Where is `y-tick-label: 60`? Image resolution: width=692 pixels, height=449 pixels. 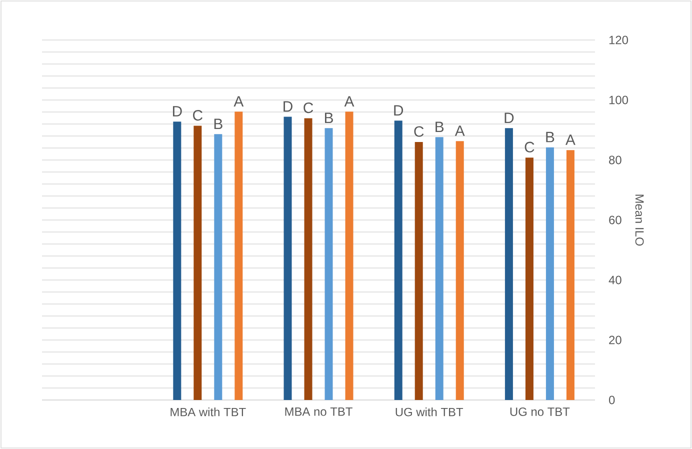 y-tick-label: 60 is located at coordinates (615, 220).